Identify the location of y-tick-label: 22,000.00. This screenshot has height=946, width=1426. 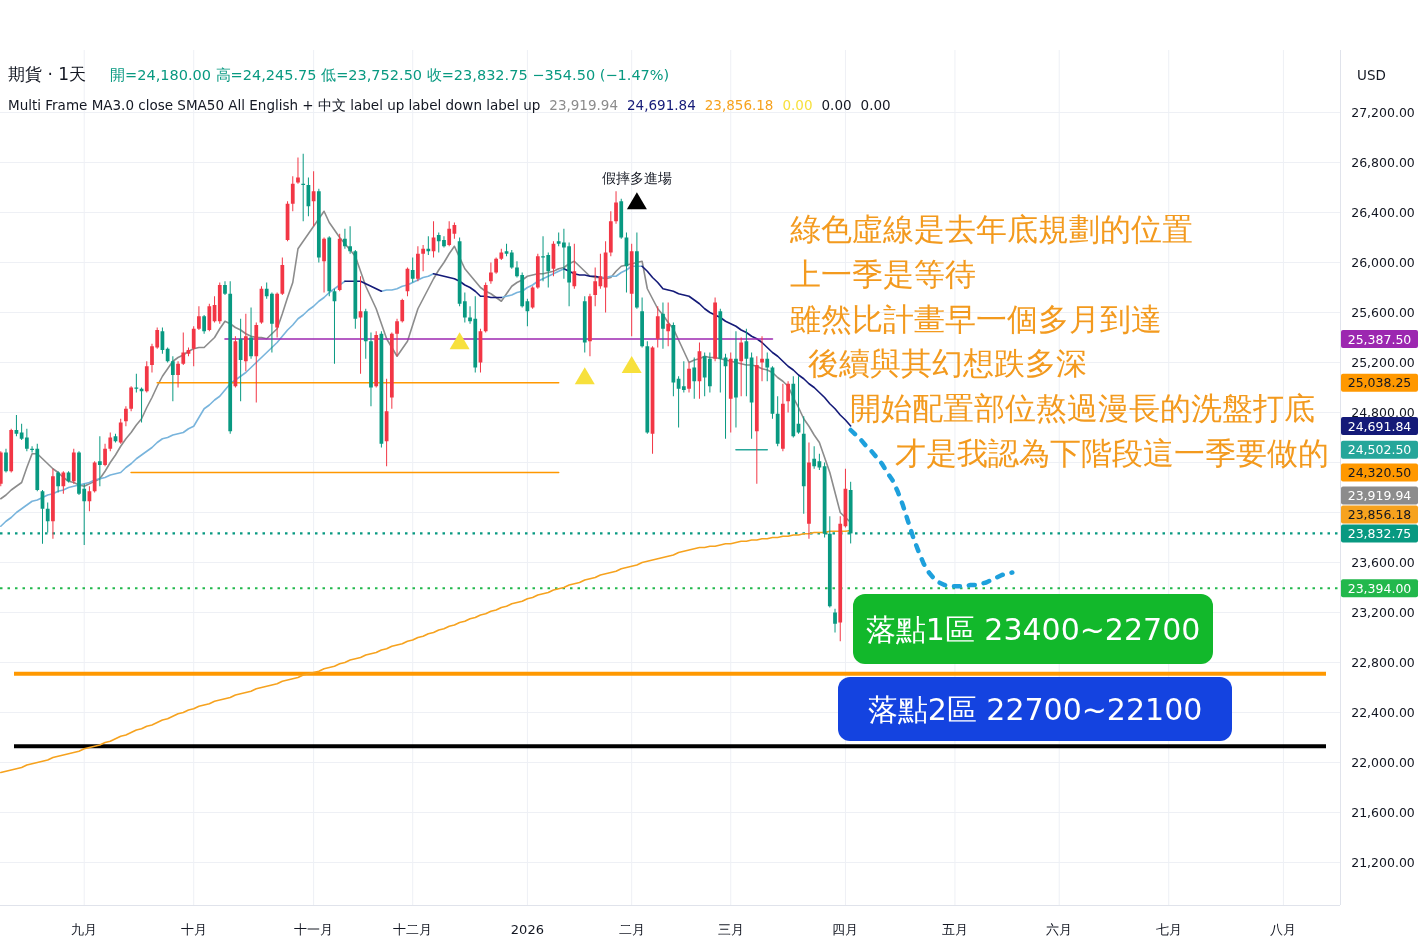
(1383, 762).